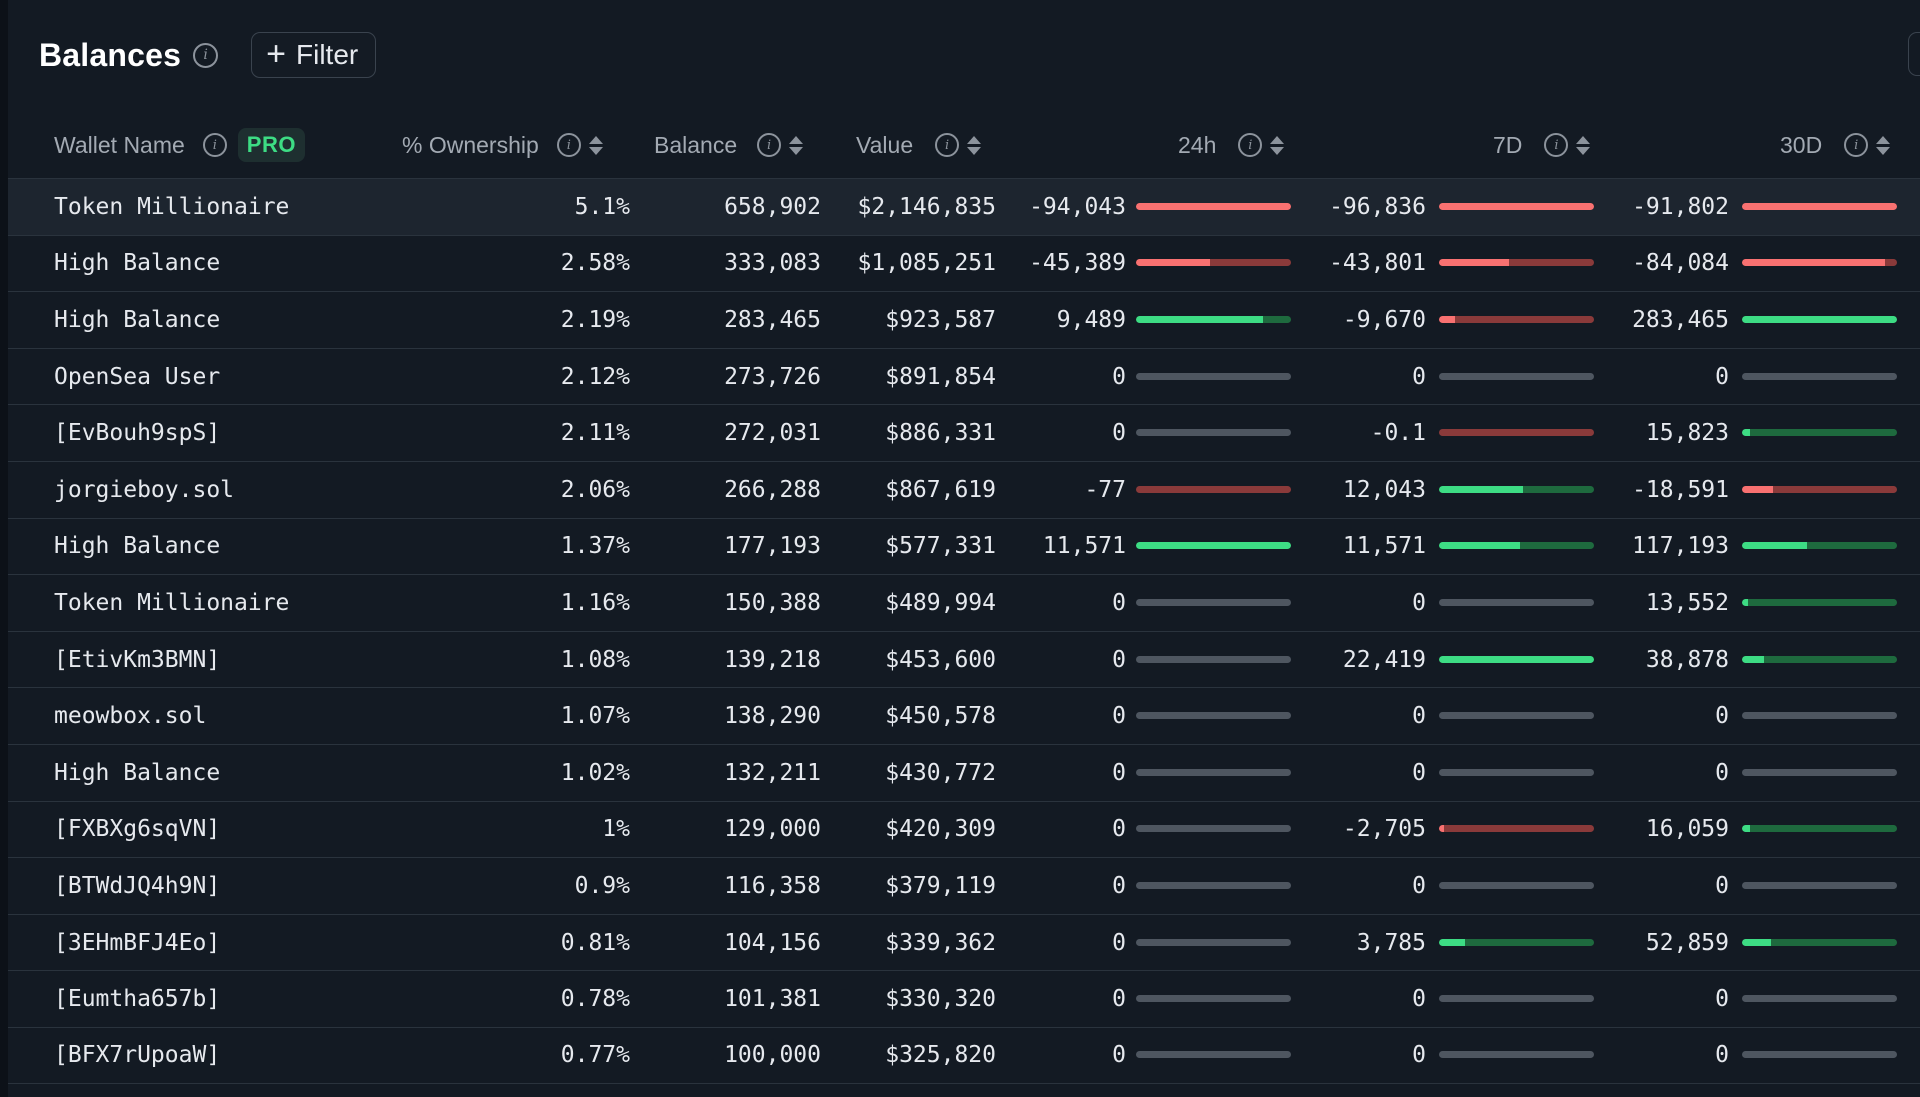  What do you see at coordinates (110, 54) in the screenshot?
I see `page-title: Balances` at bounding box center [110, 54].